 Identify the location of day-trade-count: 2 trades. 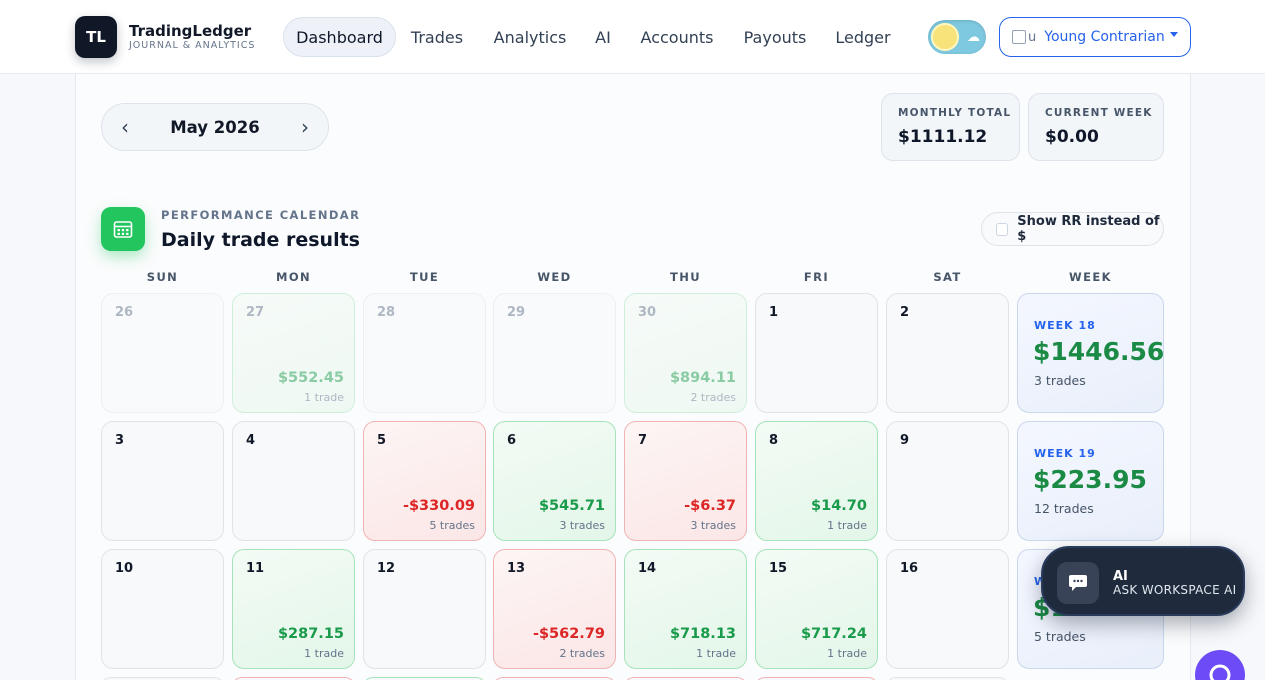
(713, 397).